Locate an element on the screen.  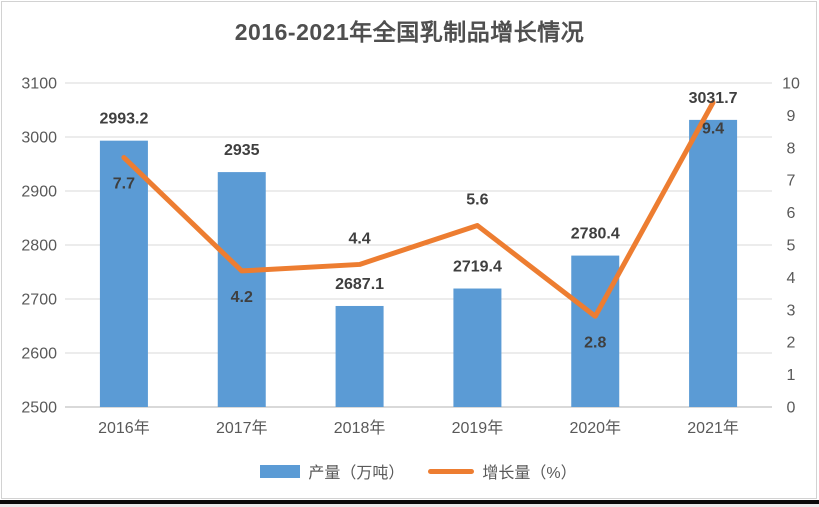
category-label: 2018年 is located at coordinates (360, 428).